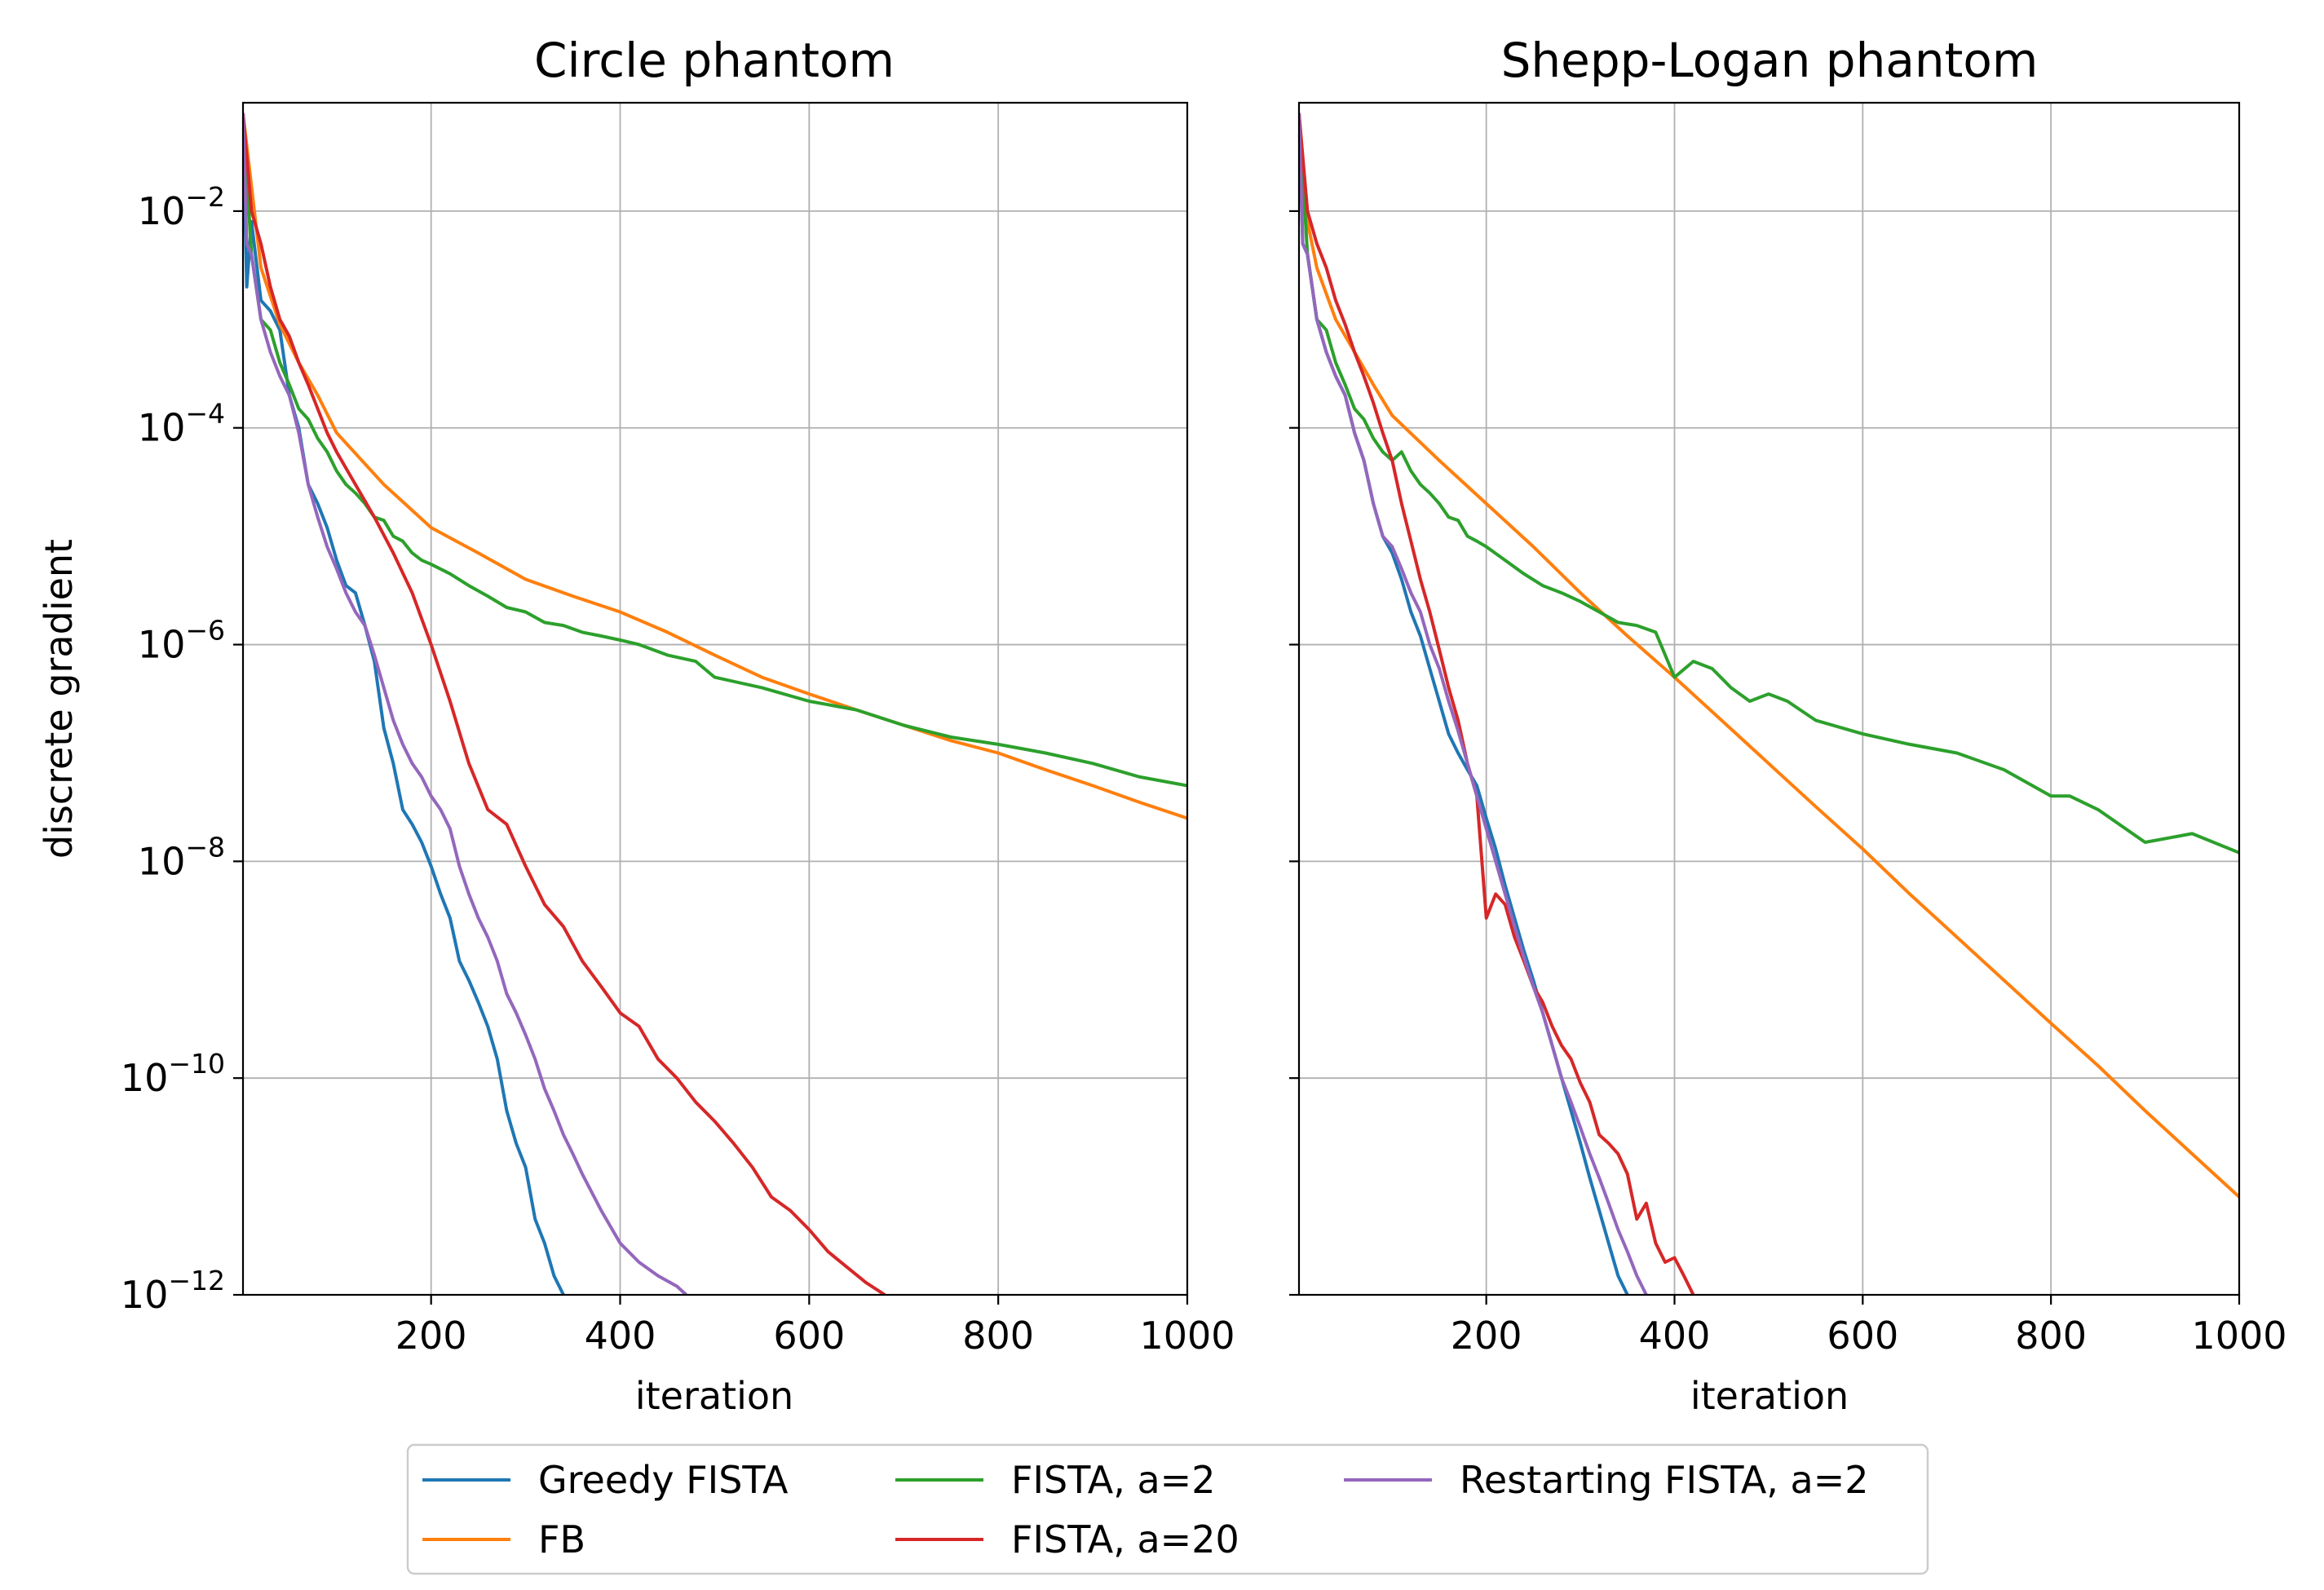 This screenshot has width=2324, height=1590. What do you see at coordinates (663, 1480) in the screenshot?
I see `legend-label: Greedy FISTA` at bounding box center [663, 1480].